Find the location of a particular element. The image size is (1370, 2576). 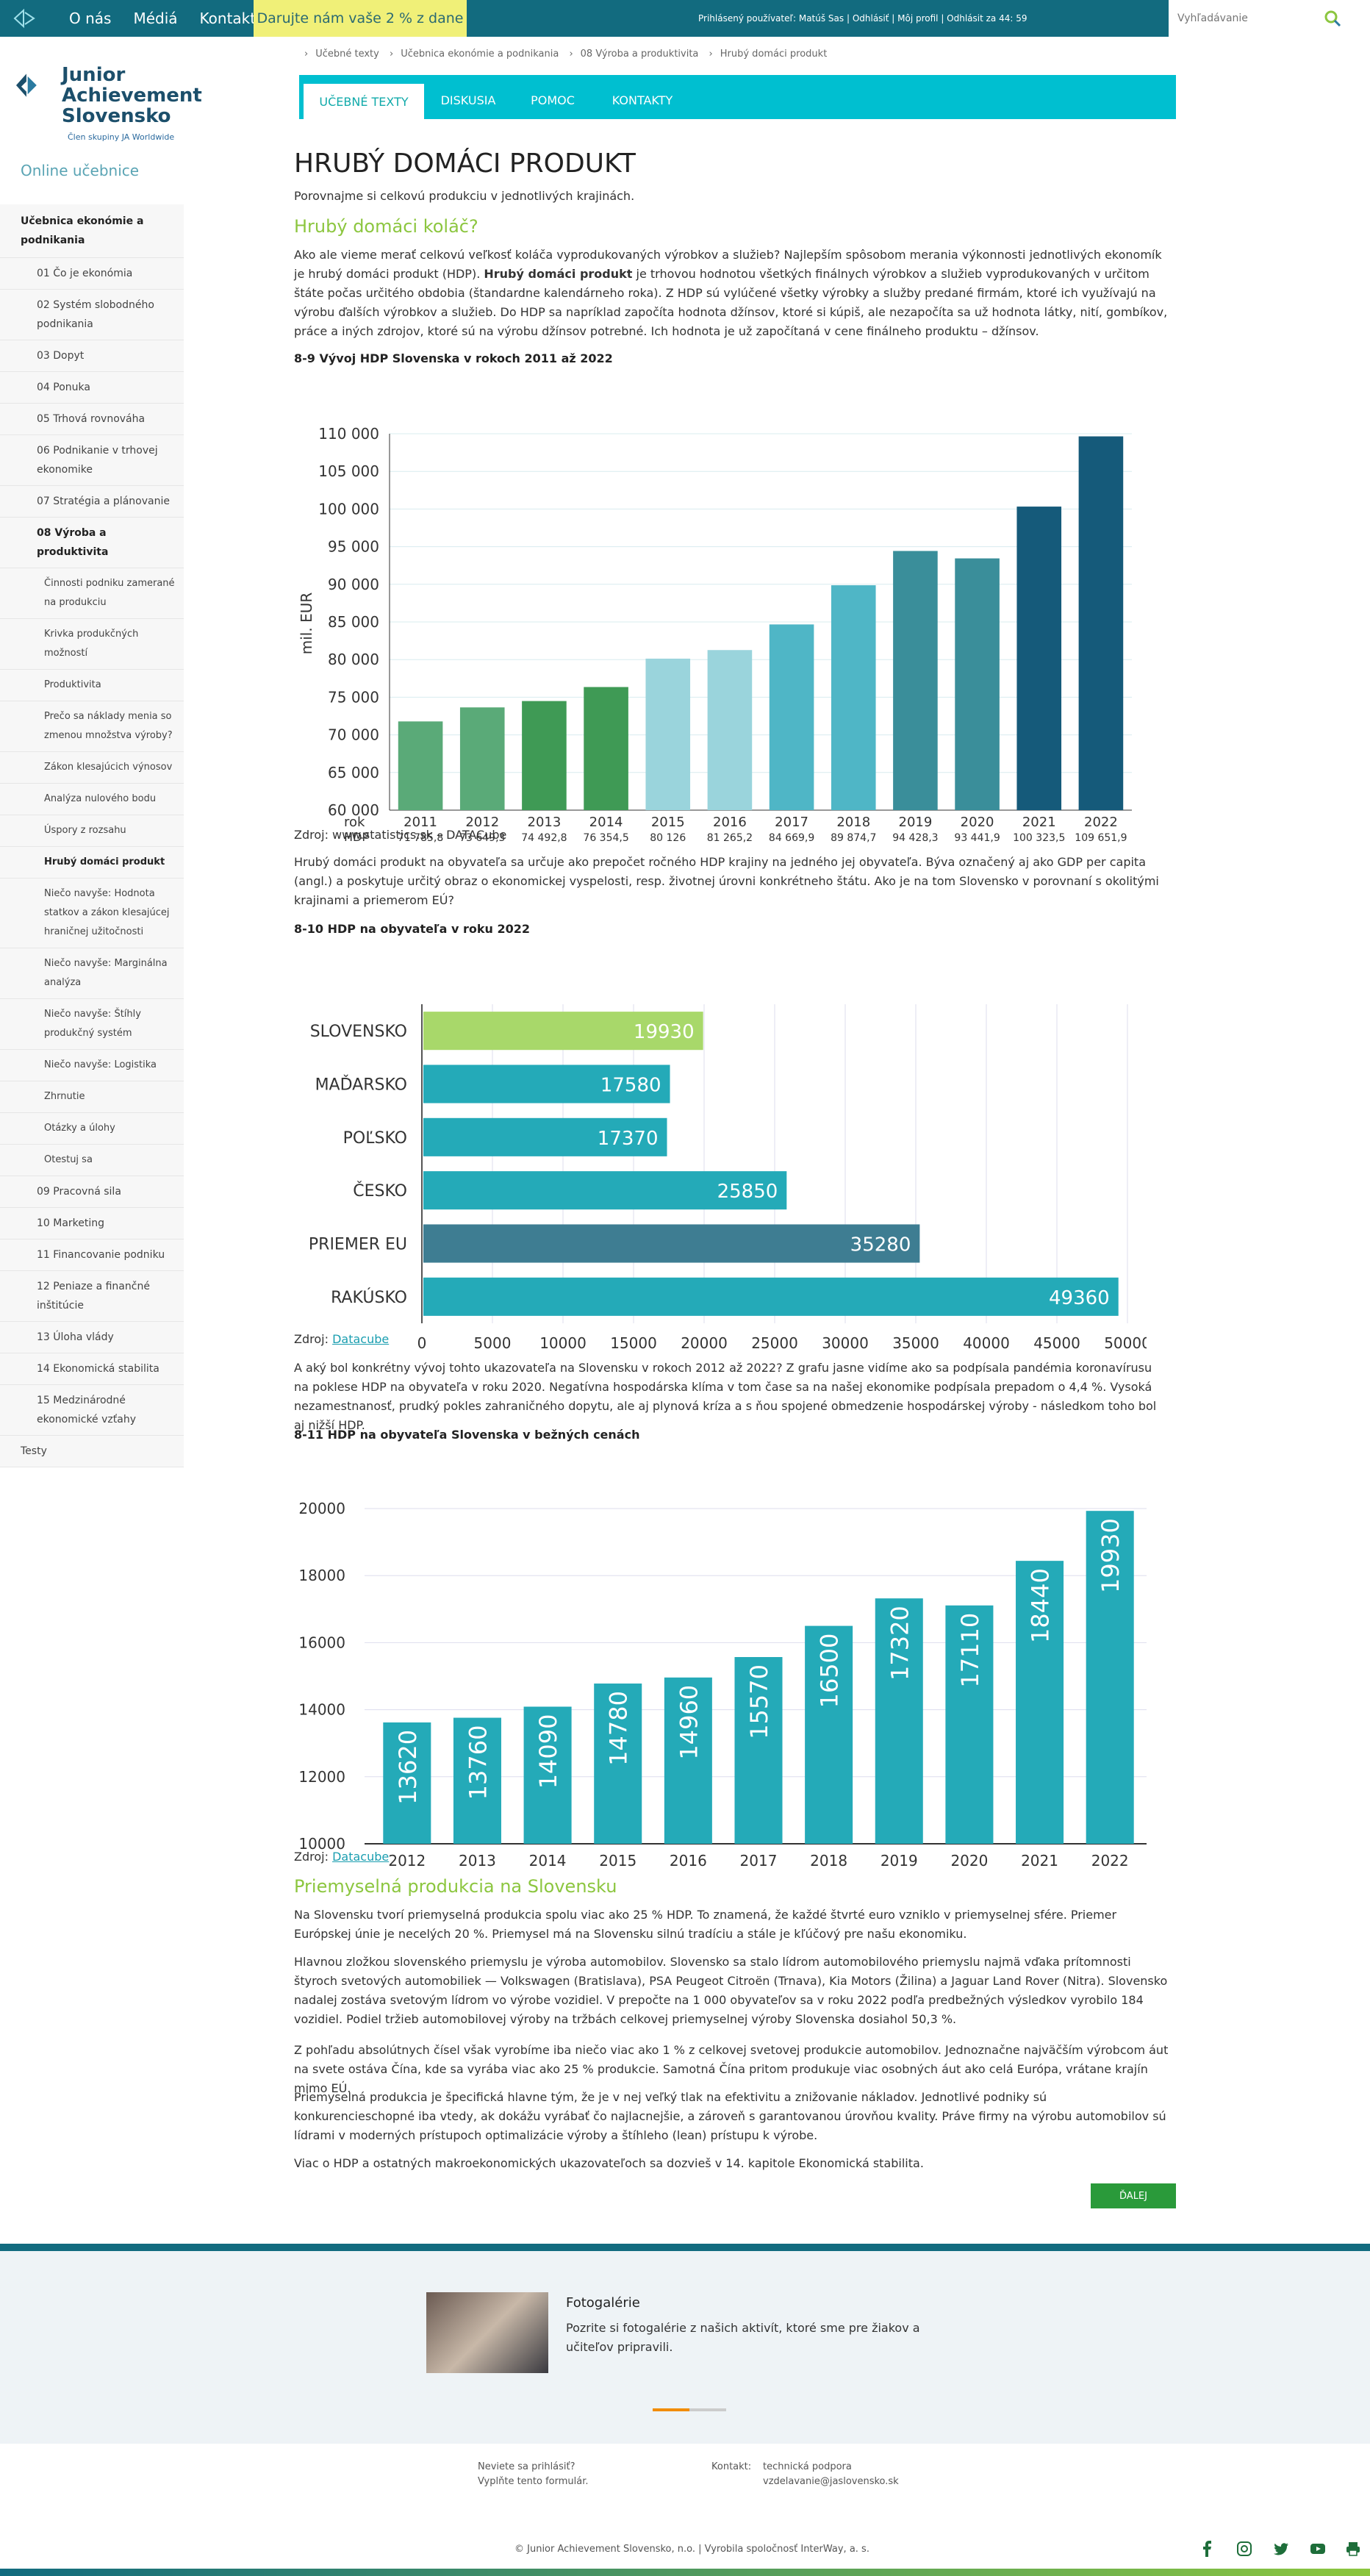

sidebar-item: 02 Systém slobodného podnikania is located at coordinates (92, 315).